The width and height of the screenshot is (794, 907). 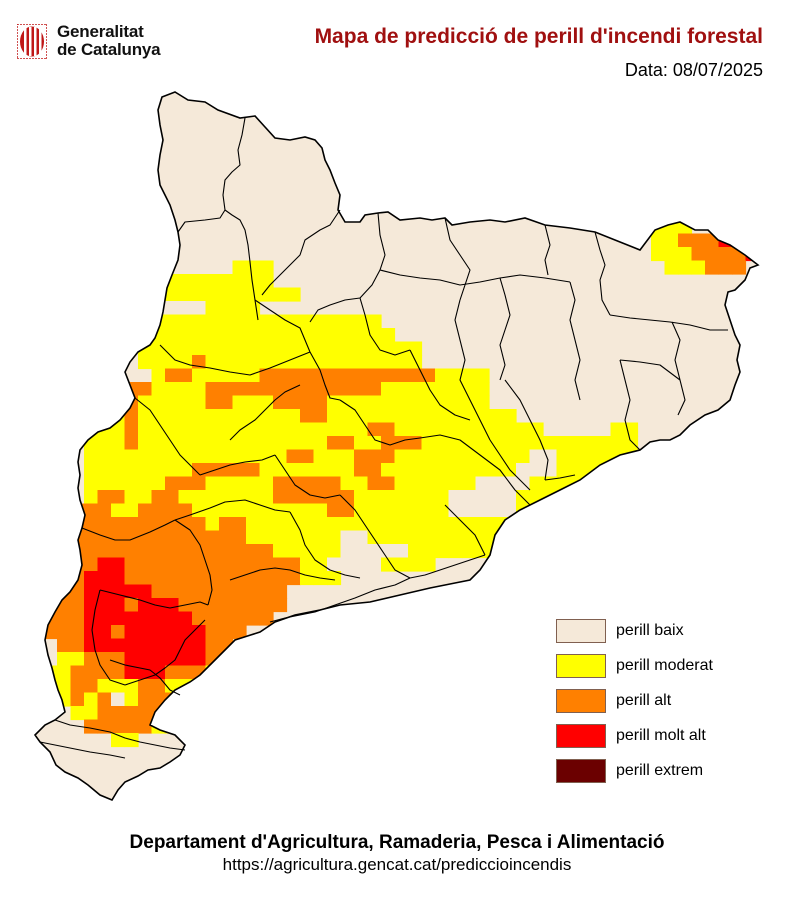 I want to click on legend-item-moderate: perill moderat, so click(x=634, y=665).